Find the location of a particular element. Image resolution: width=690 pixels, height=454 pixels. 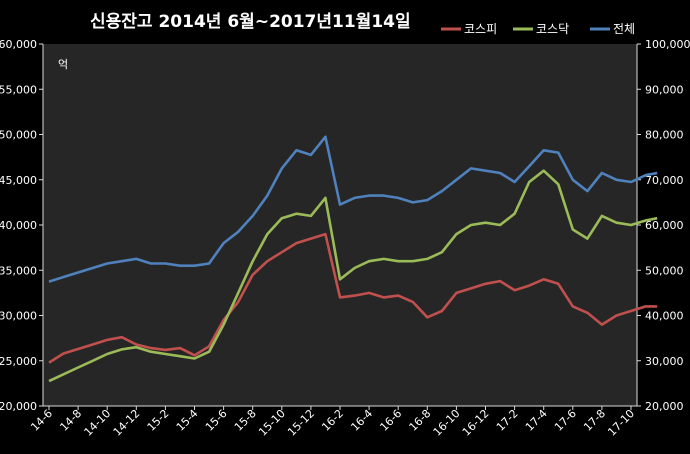

left-tick-label: 30,000 is located at coordinates (18, 316).